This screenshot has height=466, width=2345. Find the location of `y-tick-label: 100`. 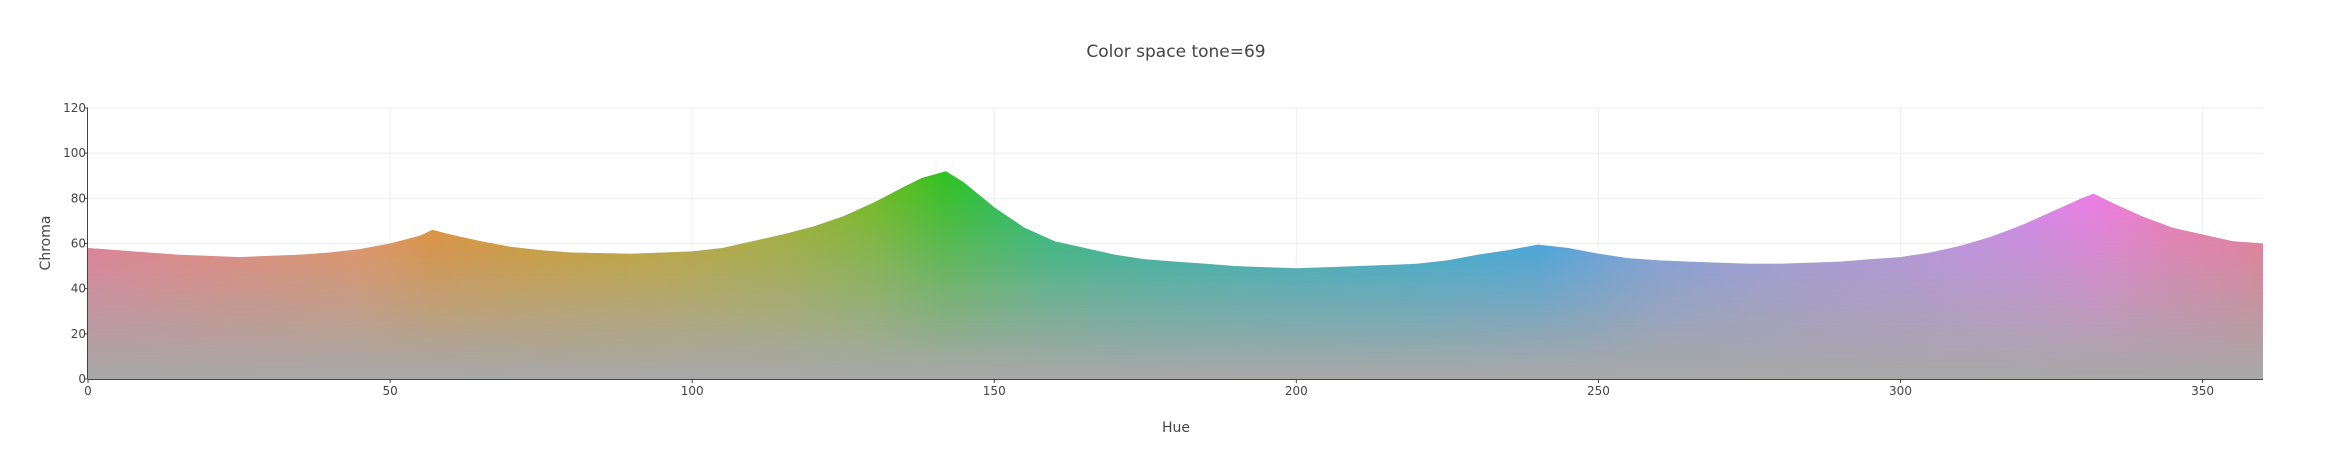

y-tick-label: 100 is located at coordinates (74, 153).